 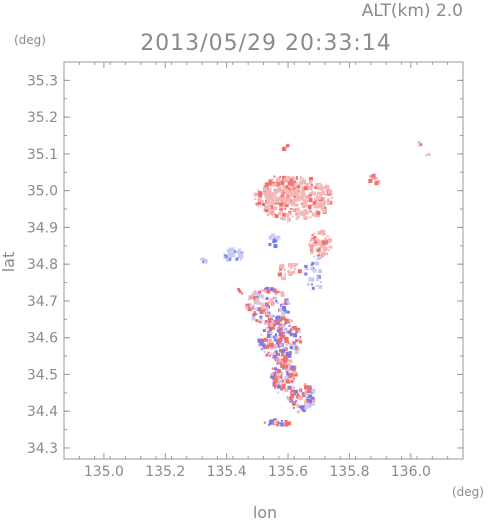 I want to click on y-tick-label: 35.1, so click(x=42, y=155).